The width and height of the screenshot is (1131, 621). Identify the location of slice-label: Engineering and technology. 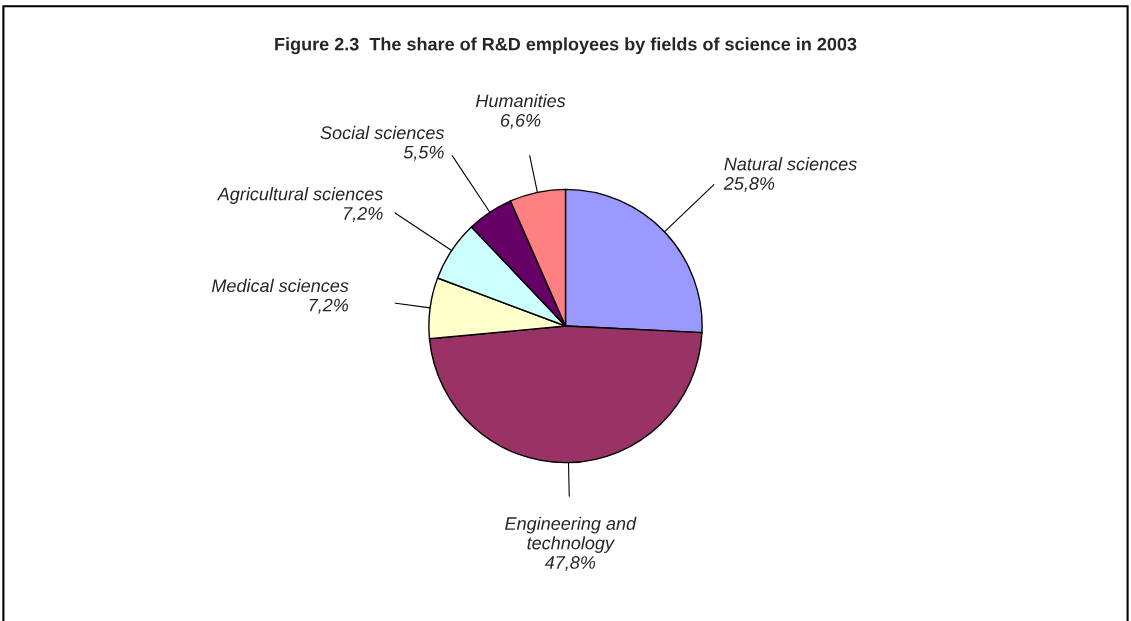
(571, 534).